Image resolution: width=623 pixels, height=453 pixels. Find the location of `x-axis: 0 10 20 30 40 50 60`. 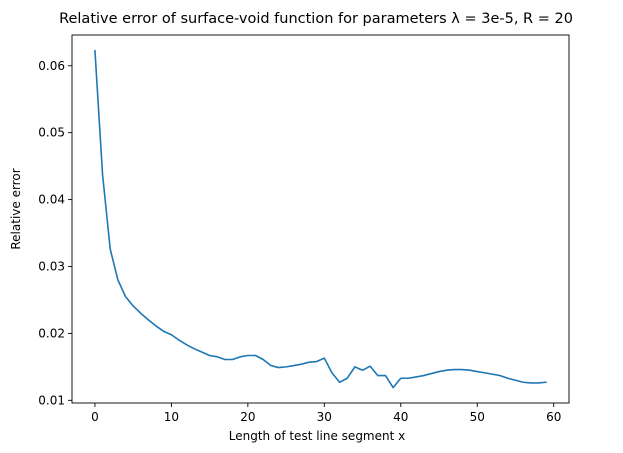

x-axis: 0 10 20 30 40 50 60 is located at coordinates (326, 413).